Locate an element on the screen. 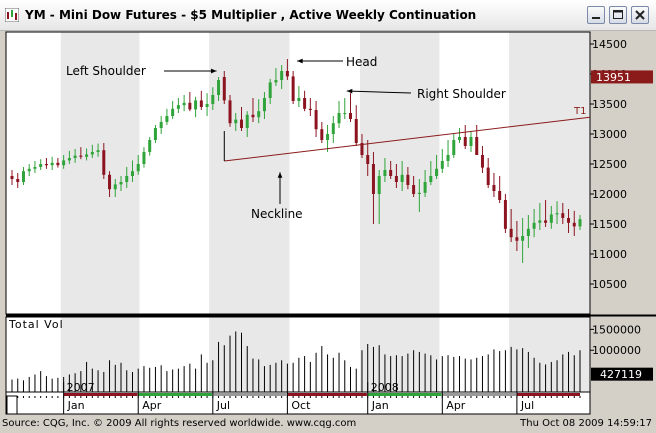 The width and height of the screenshot is (656, 433). minimize-icon is located at coordinates (596, 18).